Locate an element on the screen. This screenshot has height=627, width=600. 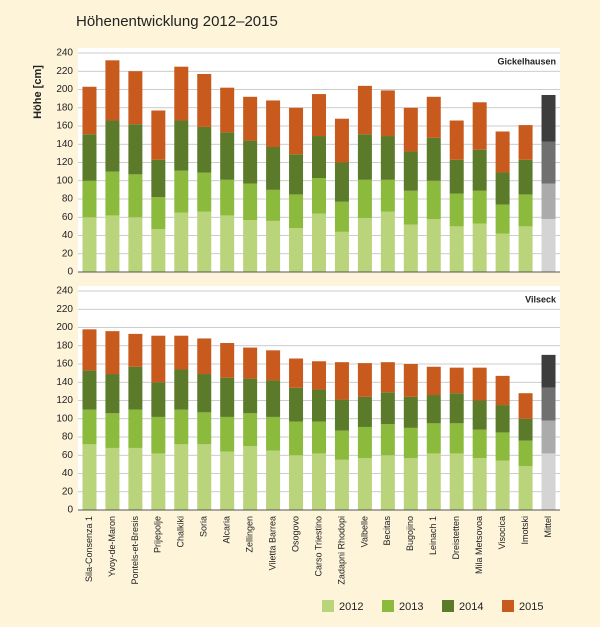
y-tick-label: 220 is located at coordinates (64, 309).